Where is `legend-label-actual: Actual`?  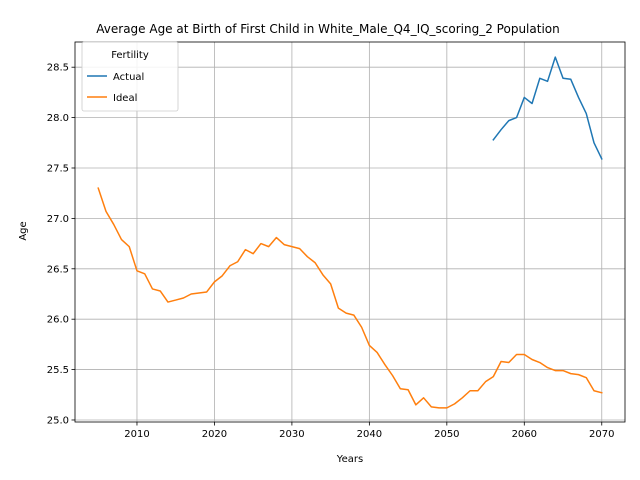 legend-label-actual: Actual is located at coordinates (128, 77).